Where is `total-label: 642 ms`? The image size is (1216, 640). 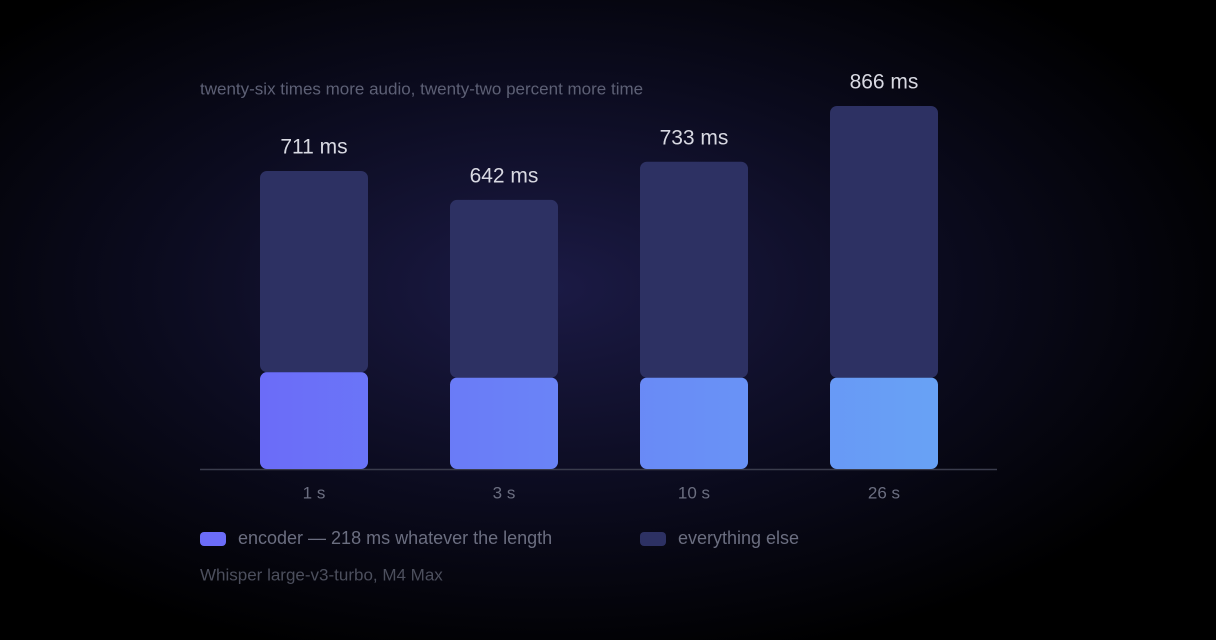
total-label: 642 ms is located at coordinates (504, 175).